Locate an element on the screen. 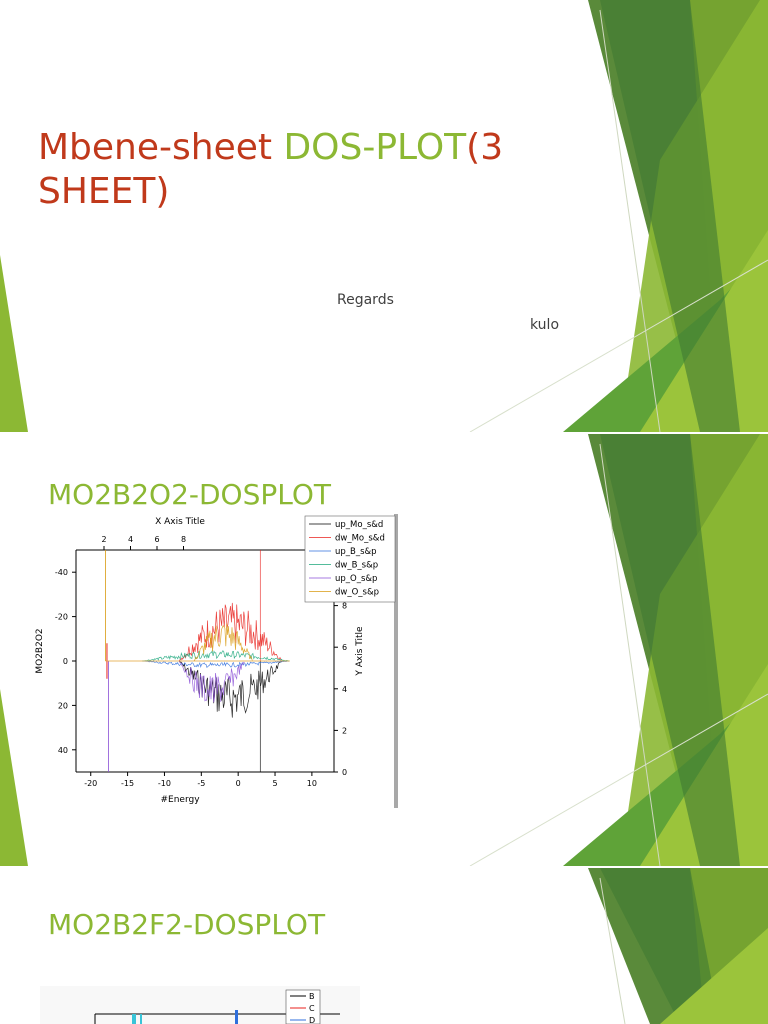 The image size is (768, 1024). x-tick-label: -10 is located at coordinates (164, 783).